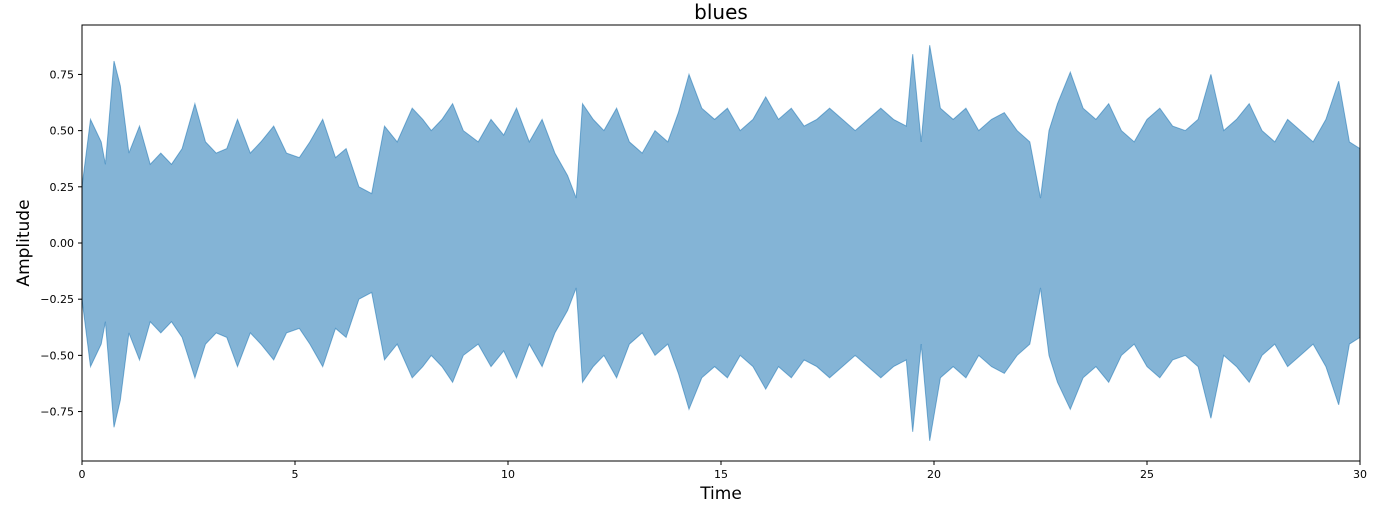 This screenshot has height=506, width=1377. Describe the element at coordinates (62, 74) in the screenshot. I see `y-tick-label: 0.75` at that location.